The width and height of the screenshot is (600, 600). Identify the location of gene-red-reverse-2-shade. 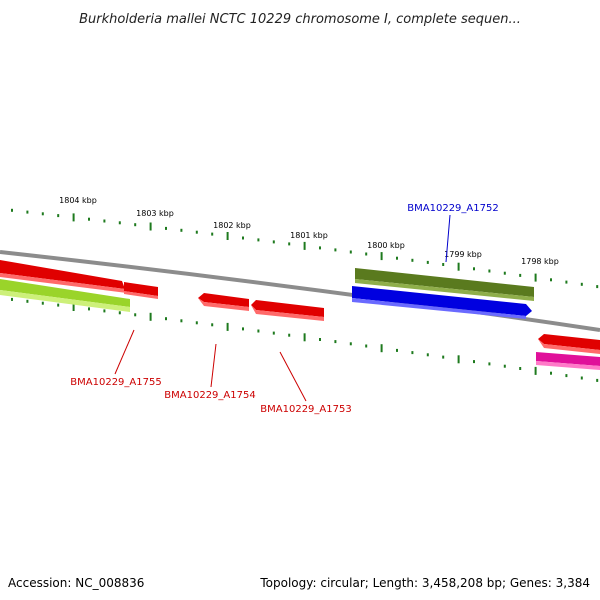
(287, 313).